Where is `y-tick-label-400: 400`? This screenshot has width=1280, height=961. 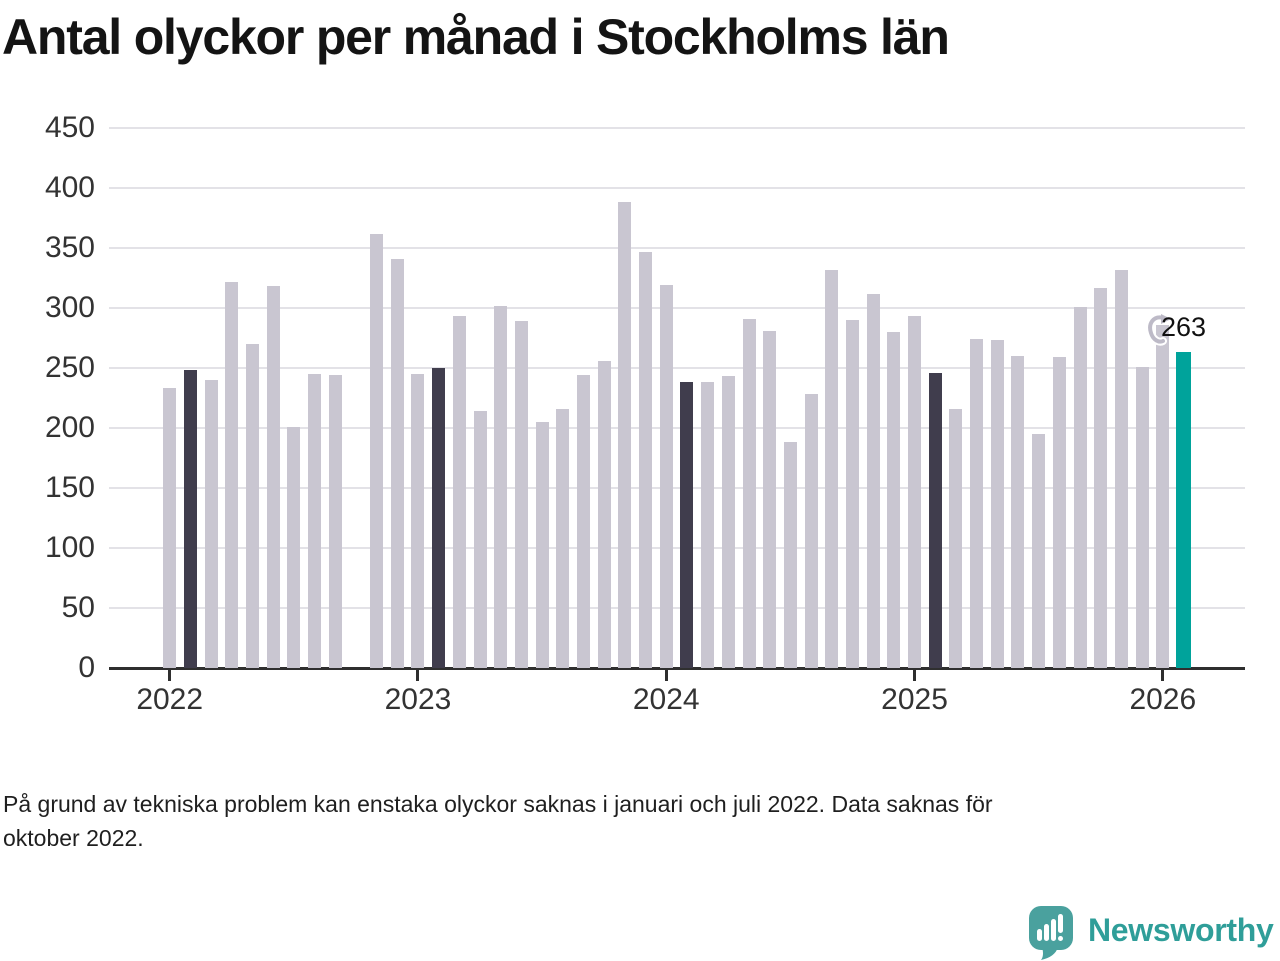
y-tick-label-400: 400 is located at coordinates (69, 187).